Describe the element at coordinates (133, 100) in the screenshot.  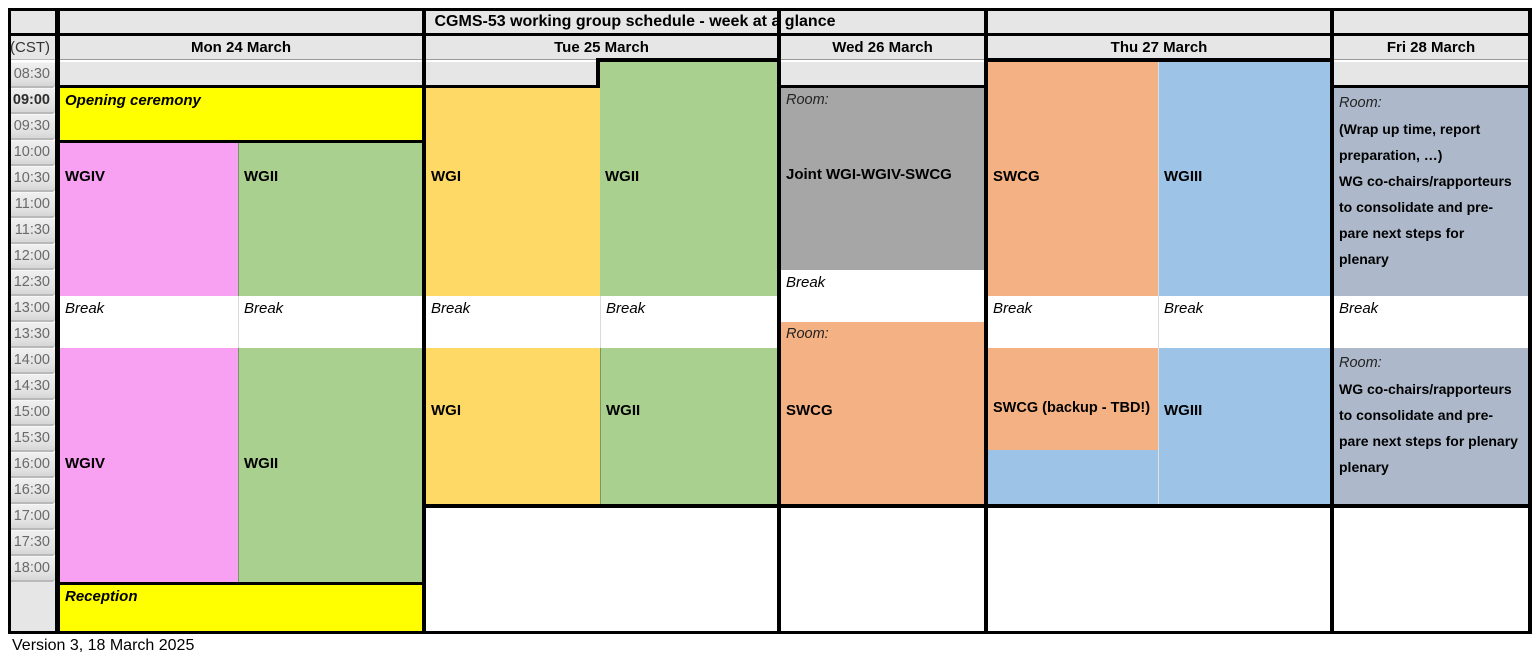
I see `event-label: Opening ceremony` at that location.